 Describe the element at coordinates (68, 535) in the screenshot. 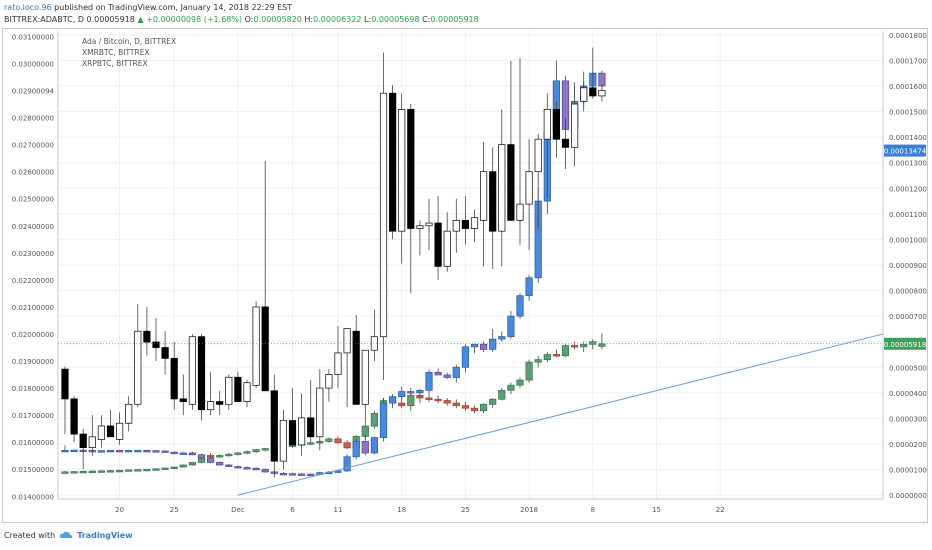

I see `footer: Created with TradingView` at that location.